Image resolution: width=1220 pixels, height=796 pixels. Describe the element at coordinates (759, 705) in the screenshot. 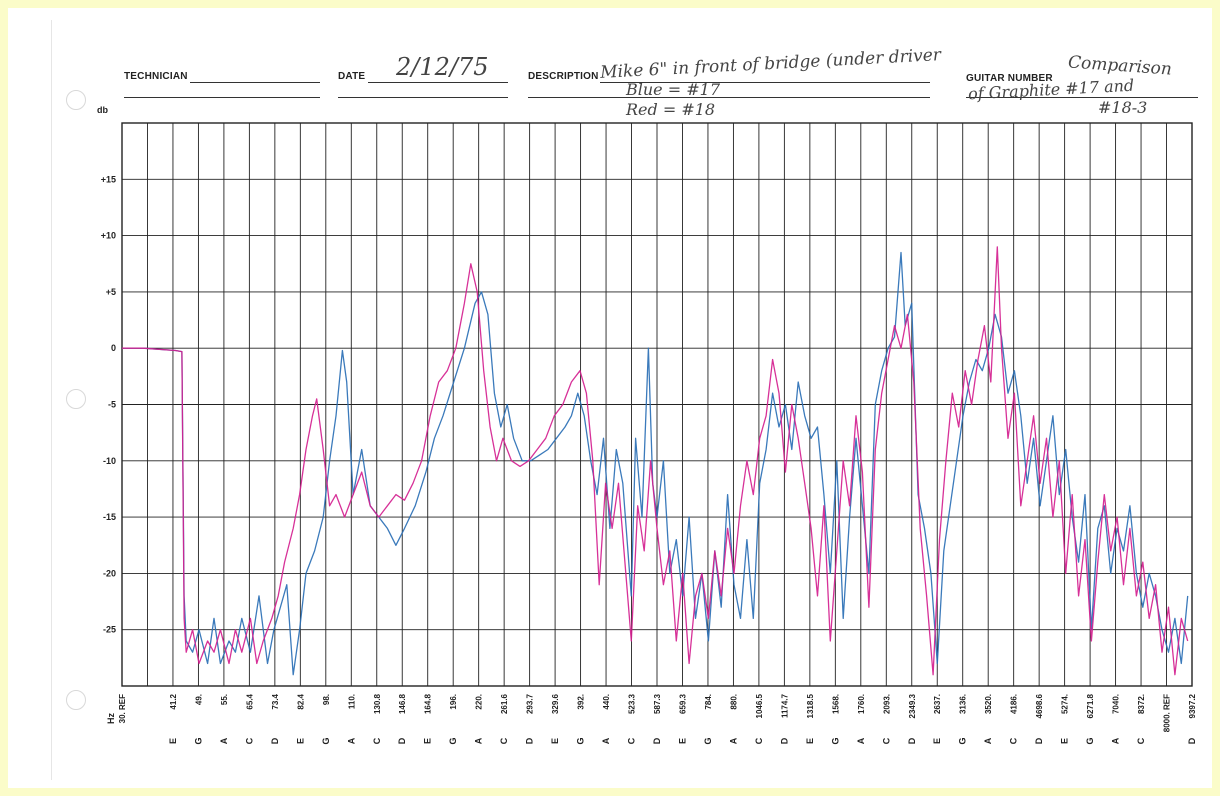

I see `x-tick-label: 1046.5` at that location.